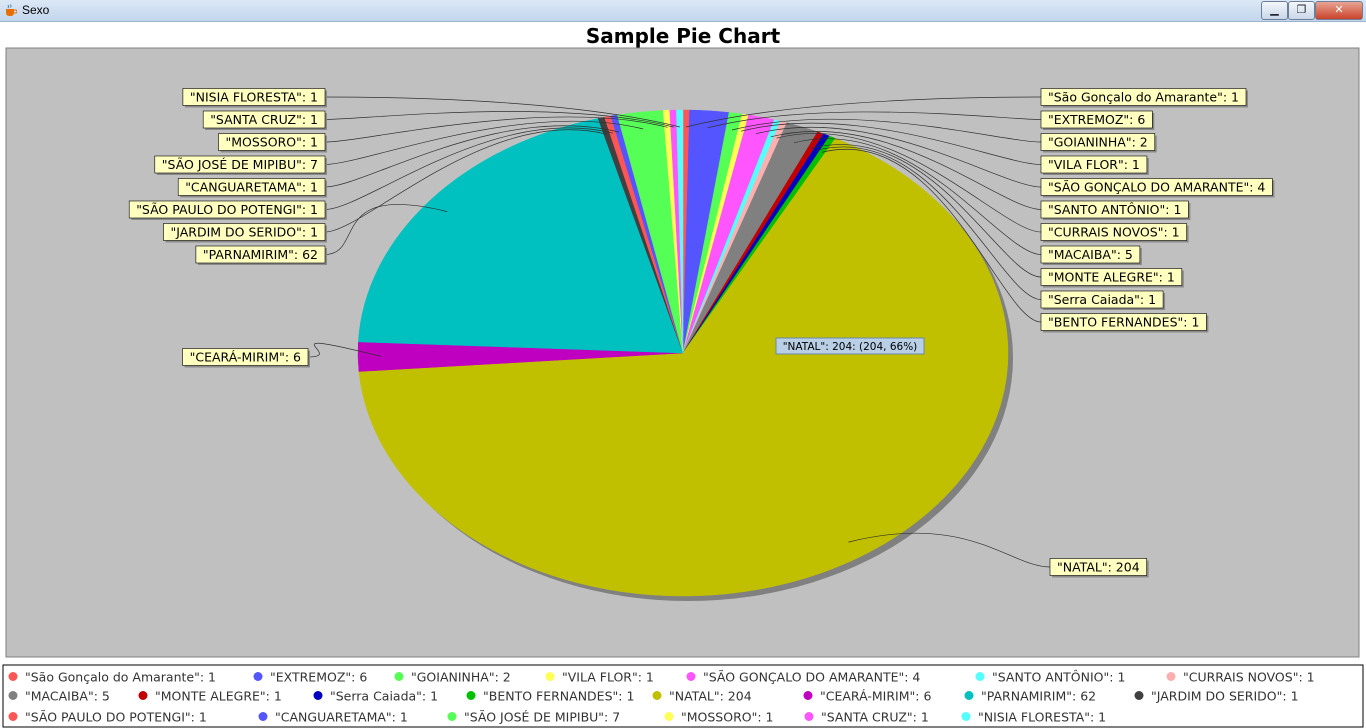 The image size is (1366, 728). Describe the element at coordinates (246, 358) in the screenshot. I see `slice-label-12: "CEARÁ-MIRIM": 6` at that location.